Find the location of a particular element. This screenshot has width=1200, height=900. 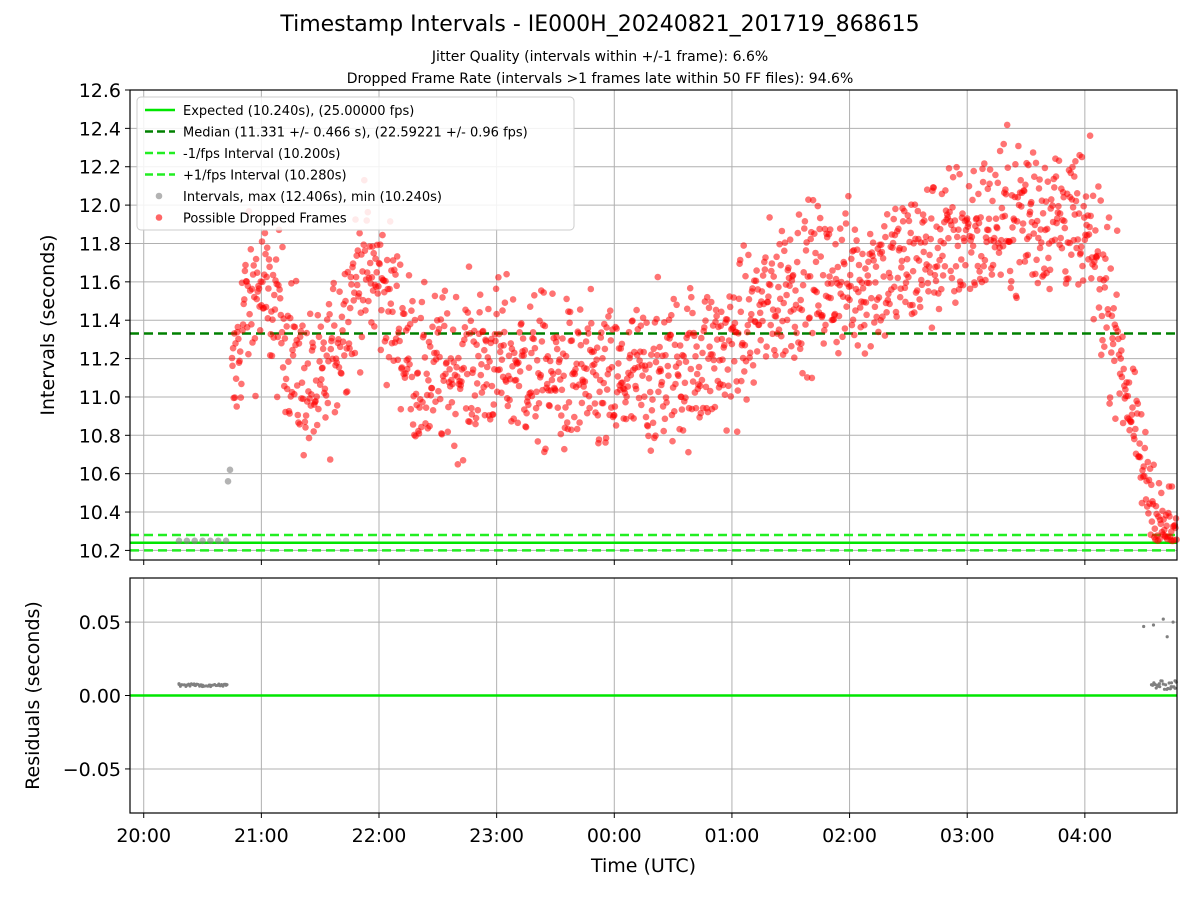

top-ytick-label: 10.6 is located at coordinates (100, 475).